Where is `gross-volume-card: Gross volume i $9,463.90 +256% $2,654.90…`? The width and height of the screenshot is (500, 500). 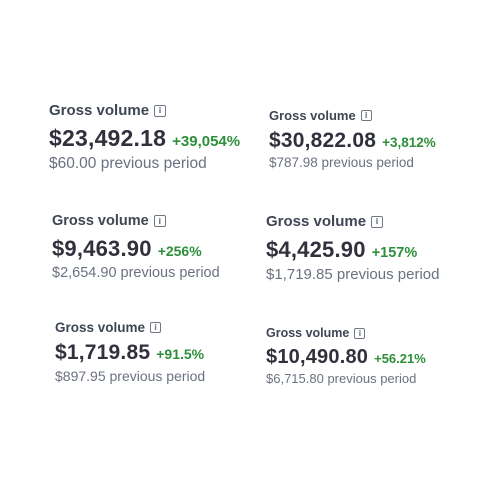 gross-volume-card: Gross volume i $9,463.90 +256% $2,654.90… is located at coordinates (136, 246).